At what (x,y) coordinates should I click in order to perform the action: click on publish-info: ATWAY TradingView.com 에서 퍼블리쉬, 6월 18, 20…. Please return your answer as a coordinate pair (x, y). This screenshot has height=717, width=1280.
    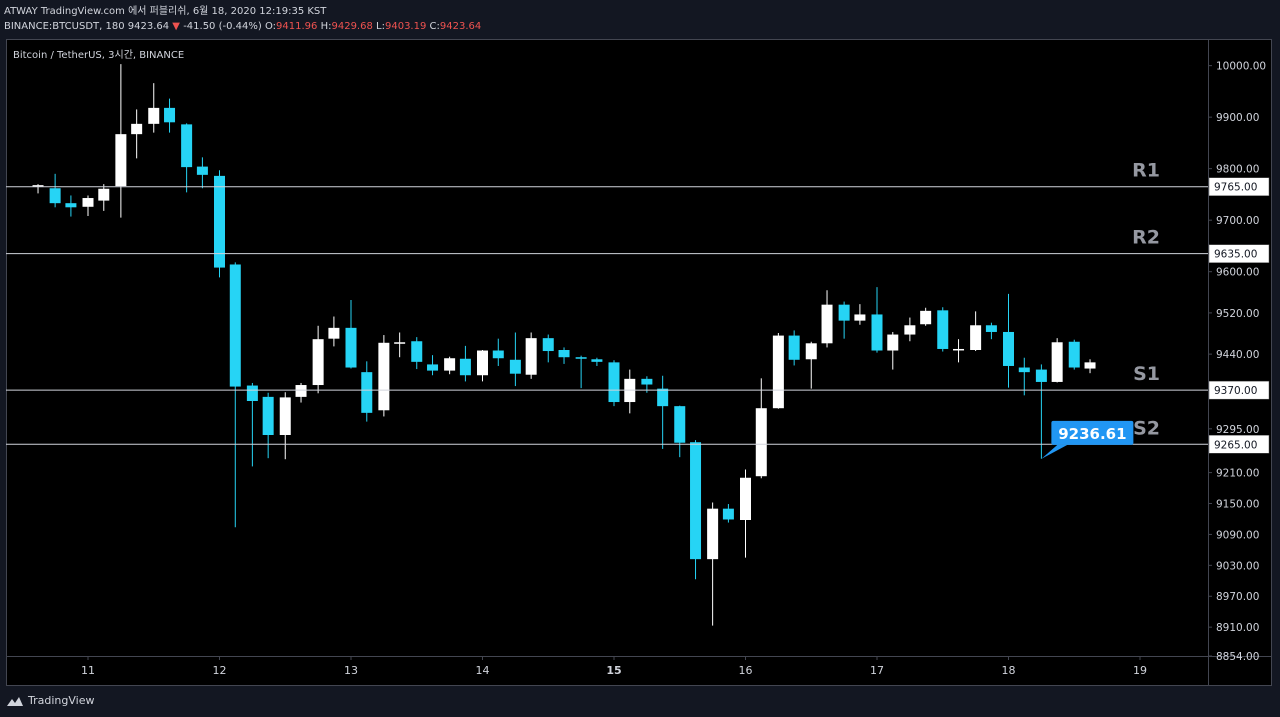
    Looking at the image, I should click on (165, 11).